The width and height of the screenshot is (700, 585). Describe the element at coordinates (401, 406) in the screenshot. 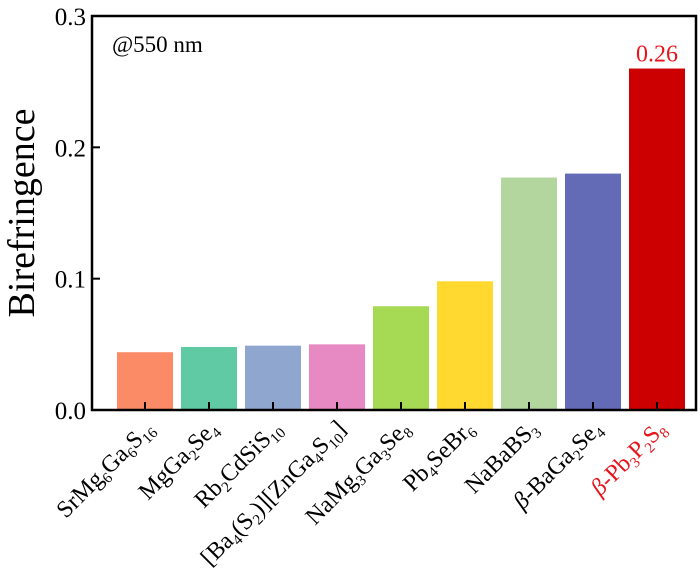

I see `x-axis-ticks` at that location.